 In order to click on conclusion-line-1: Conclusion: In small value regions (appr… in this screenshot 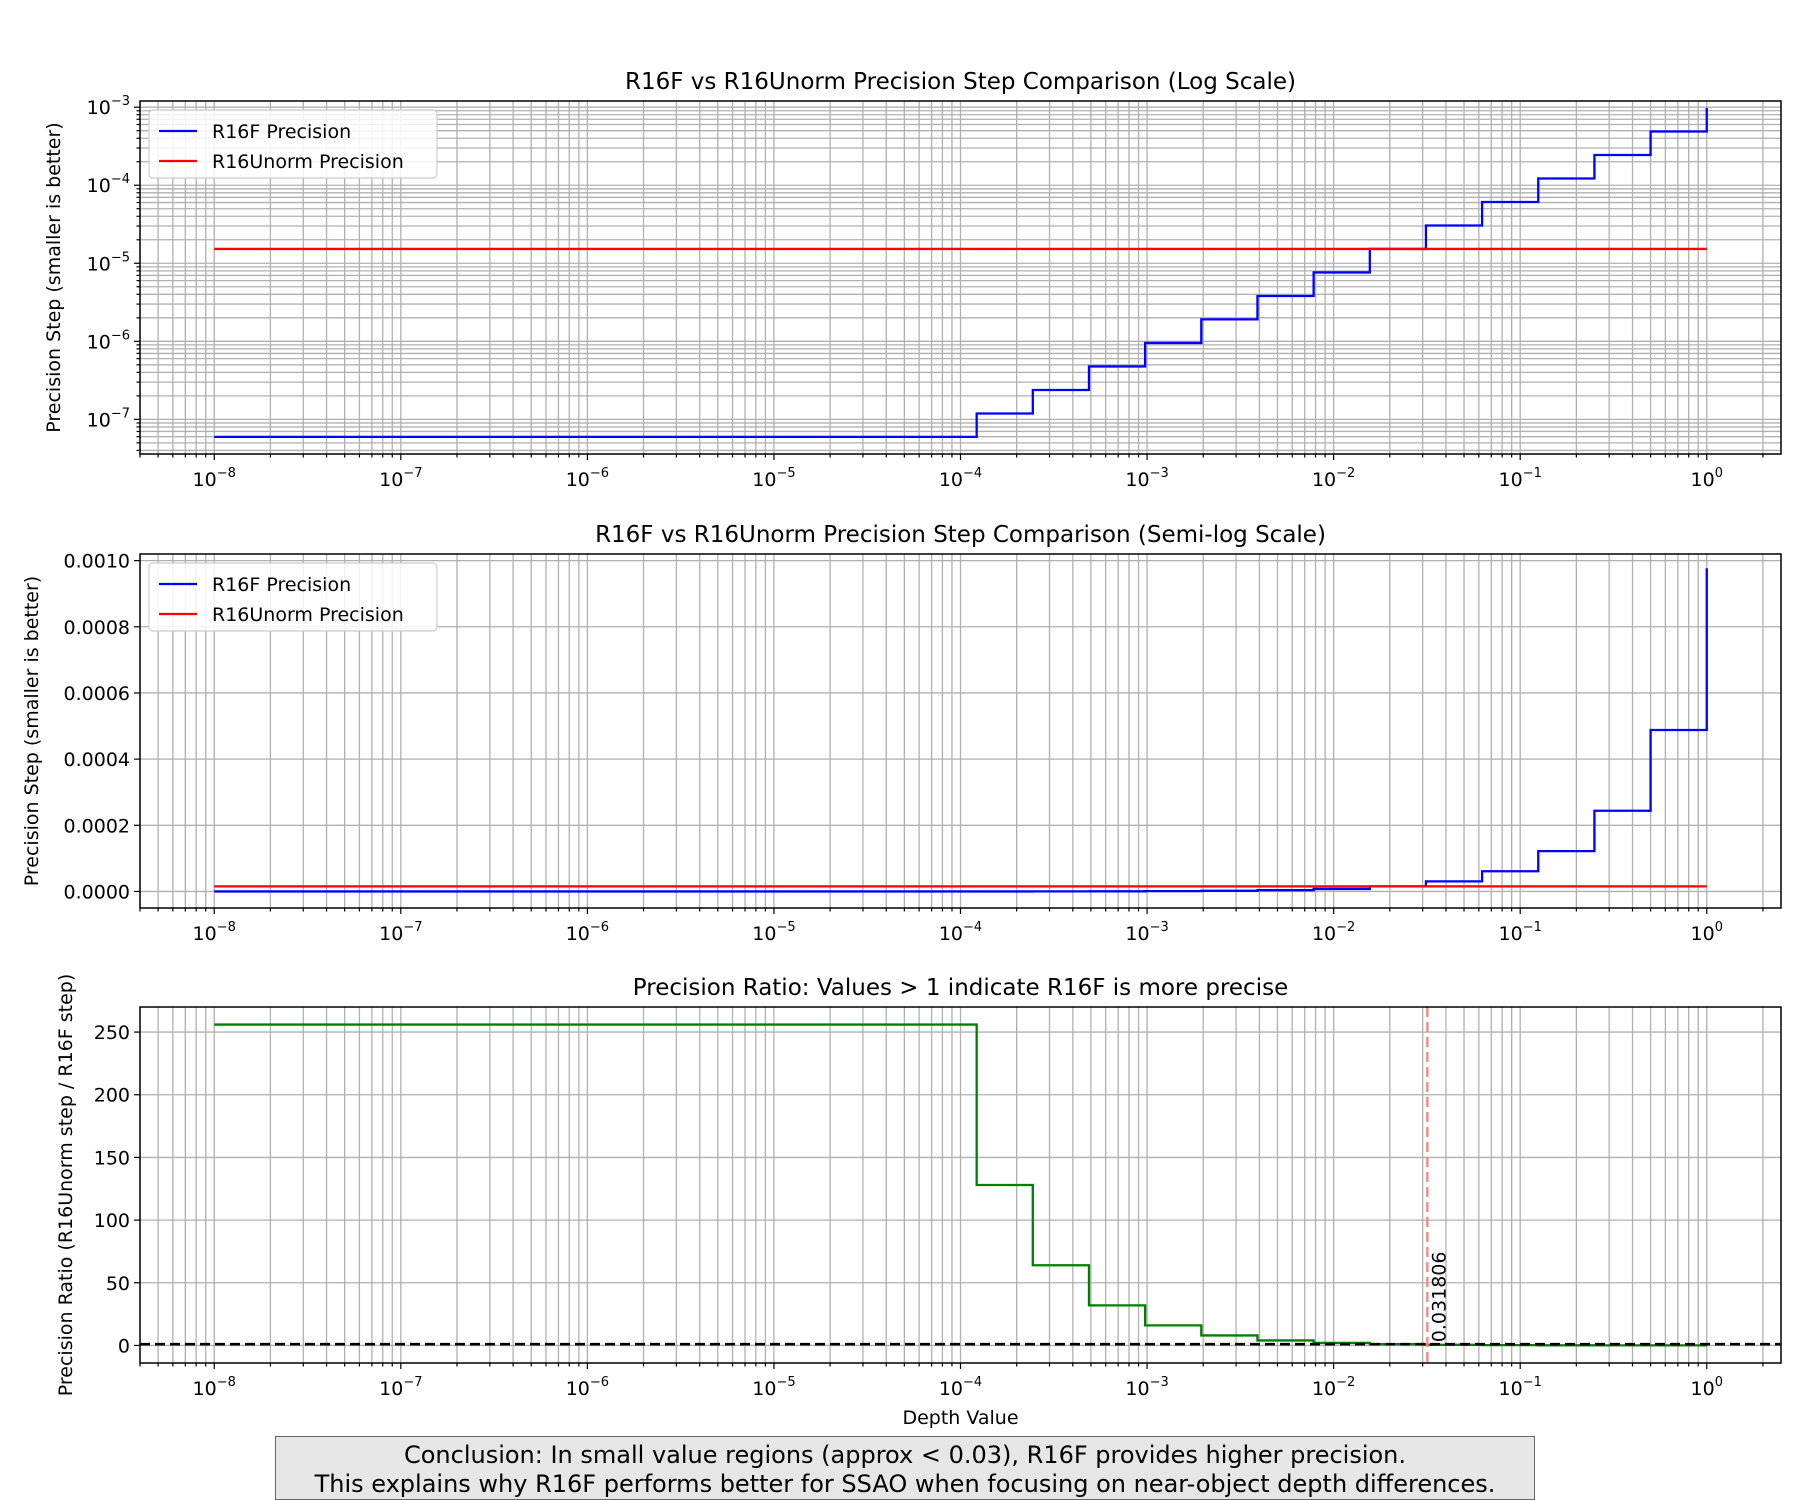, I will do `click(905, 1455)`.